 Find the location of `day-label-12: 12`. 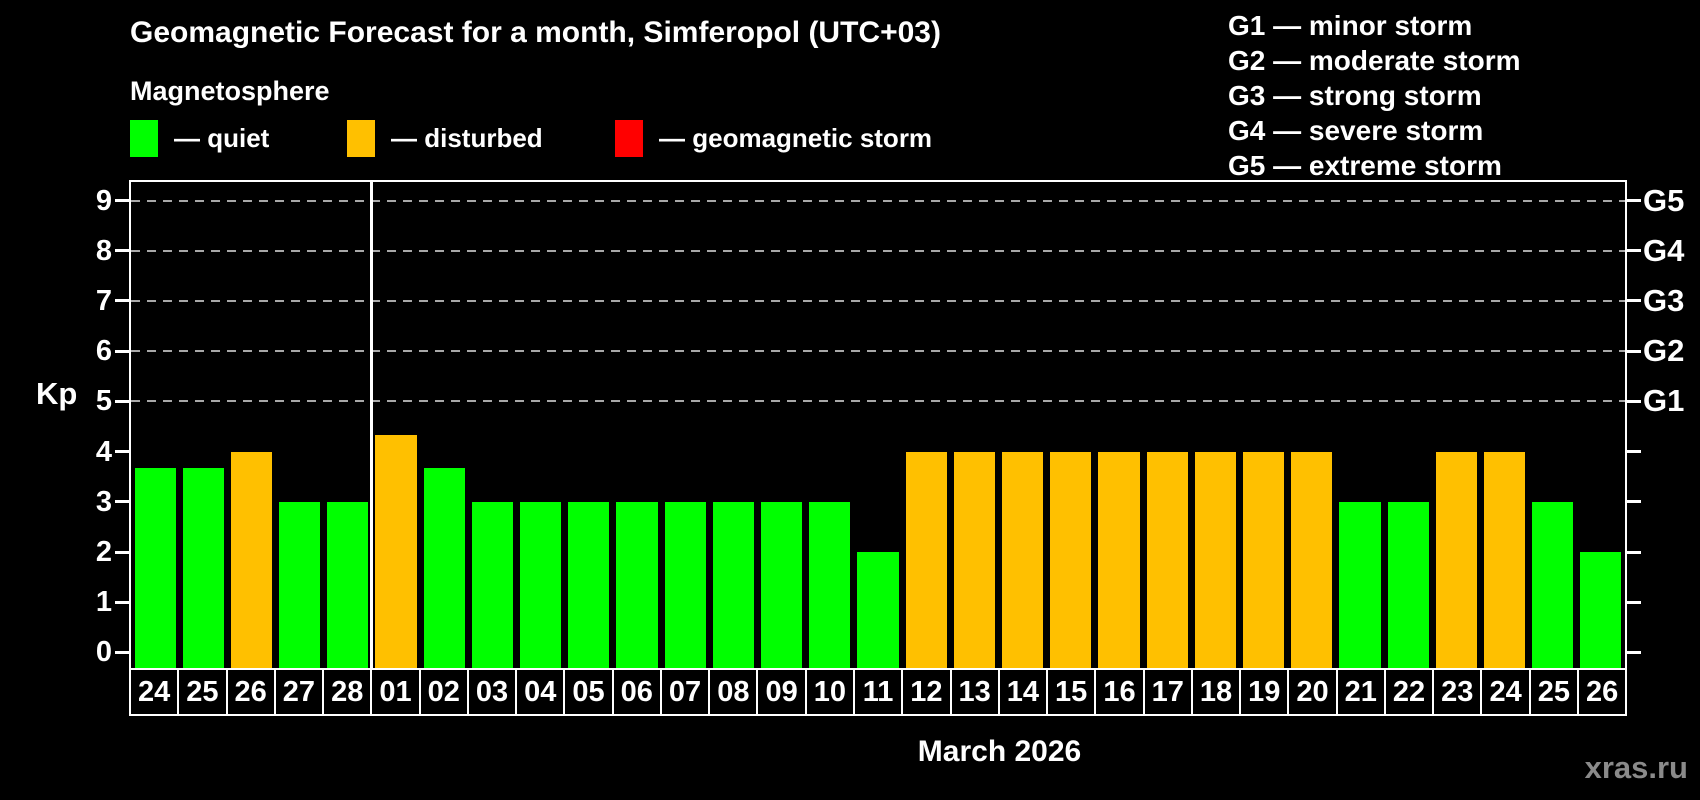

day-label-12: 12 is located at coordinates (926, 692).